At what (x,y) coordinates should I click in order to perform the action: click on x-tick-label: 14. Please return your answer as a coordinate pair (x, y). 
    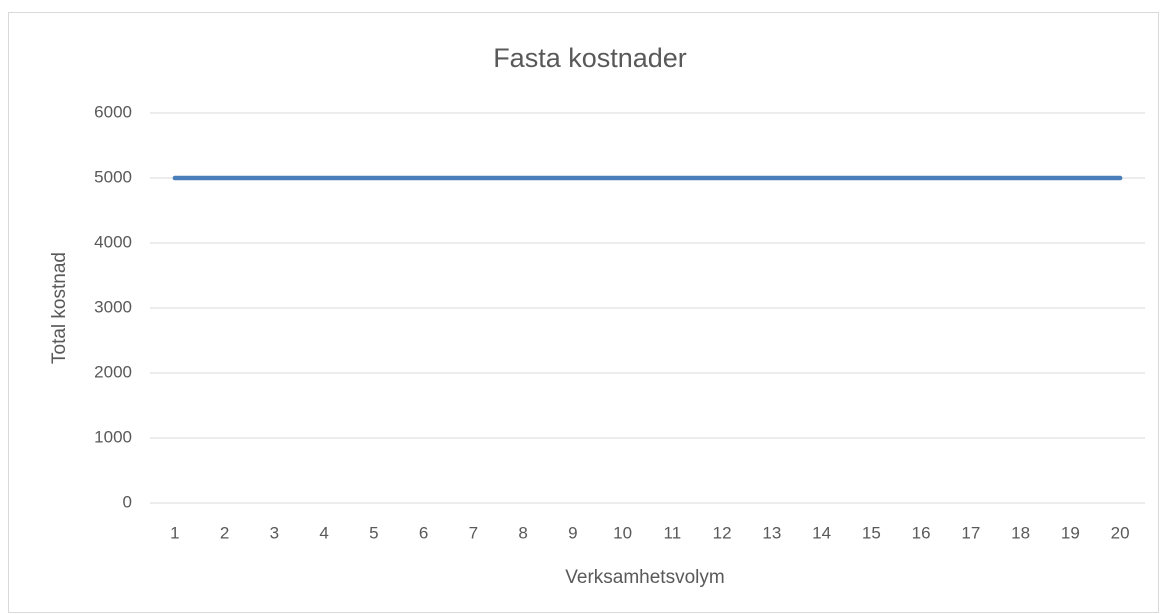
    Looking at the image, I should click on (821, 532).